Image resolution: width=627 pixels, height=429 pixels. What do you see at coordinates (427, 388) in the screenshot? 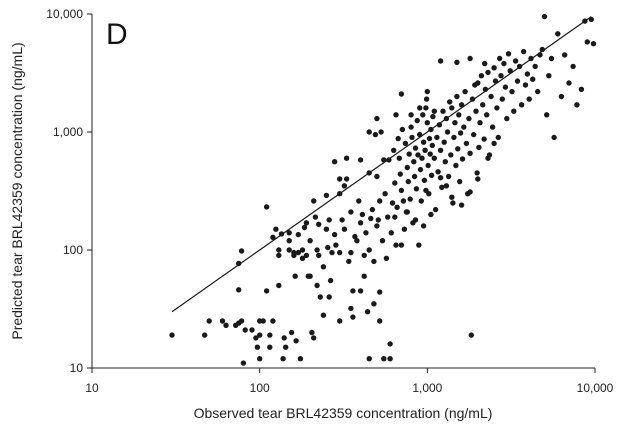
I see `x-tick-label: 1,000` at bounding box center [427, 388].